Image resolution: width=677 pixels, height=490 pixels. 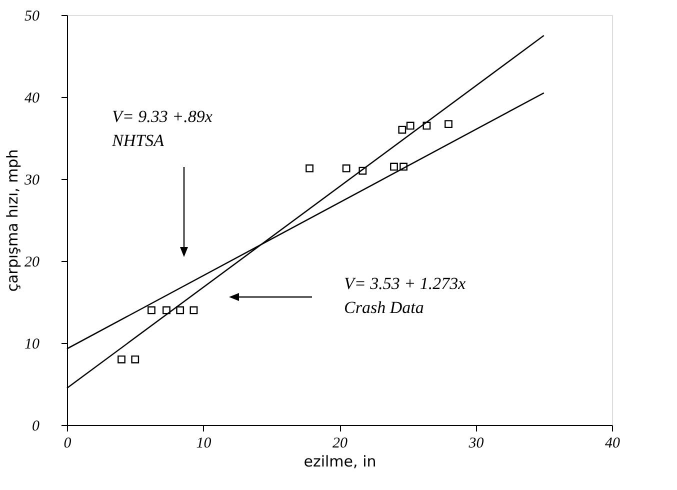 I want to click on y-tick-label: 0, so click(x=36, y=426).